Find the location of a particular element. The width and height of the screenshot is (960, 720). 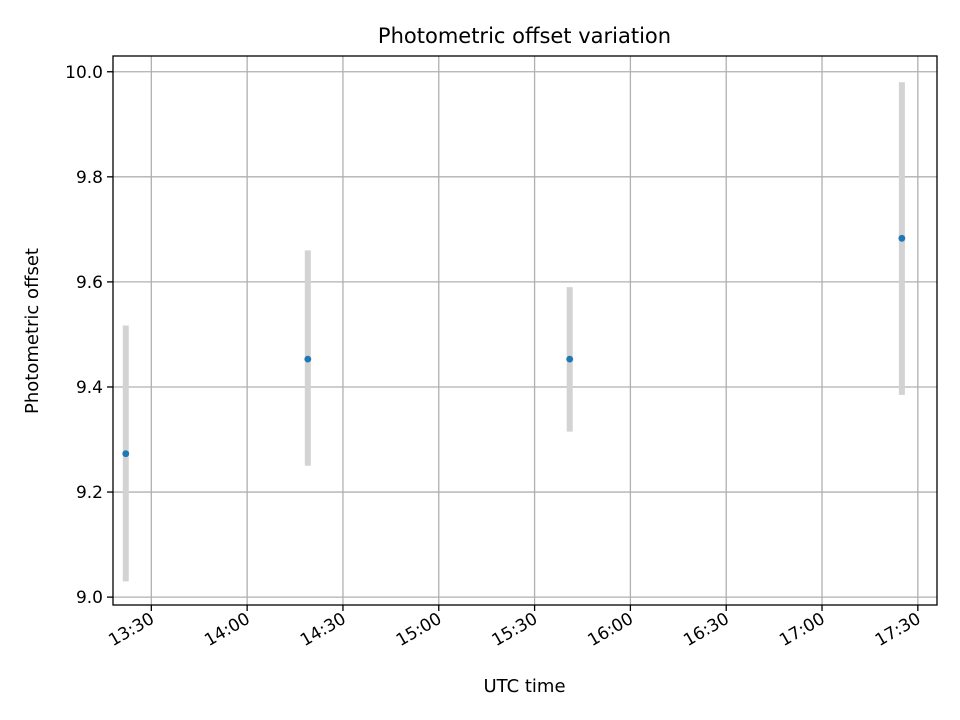

x-axis-label: UTC time is located at coordinates (524, 686).